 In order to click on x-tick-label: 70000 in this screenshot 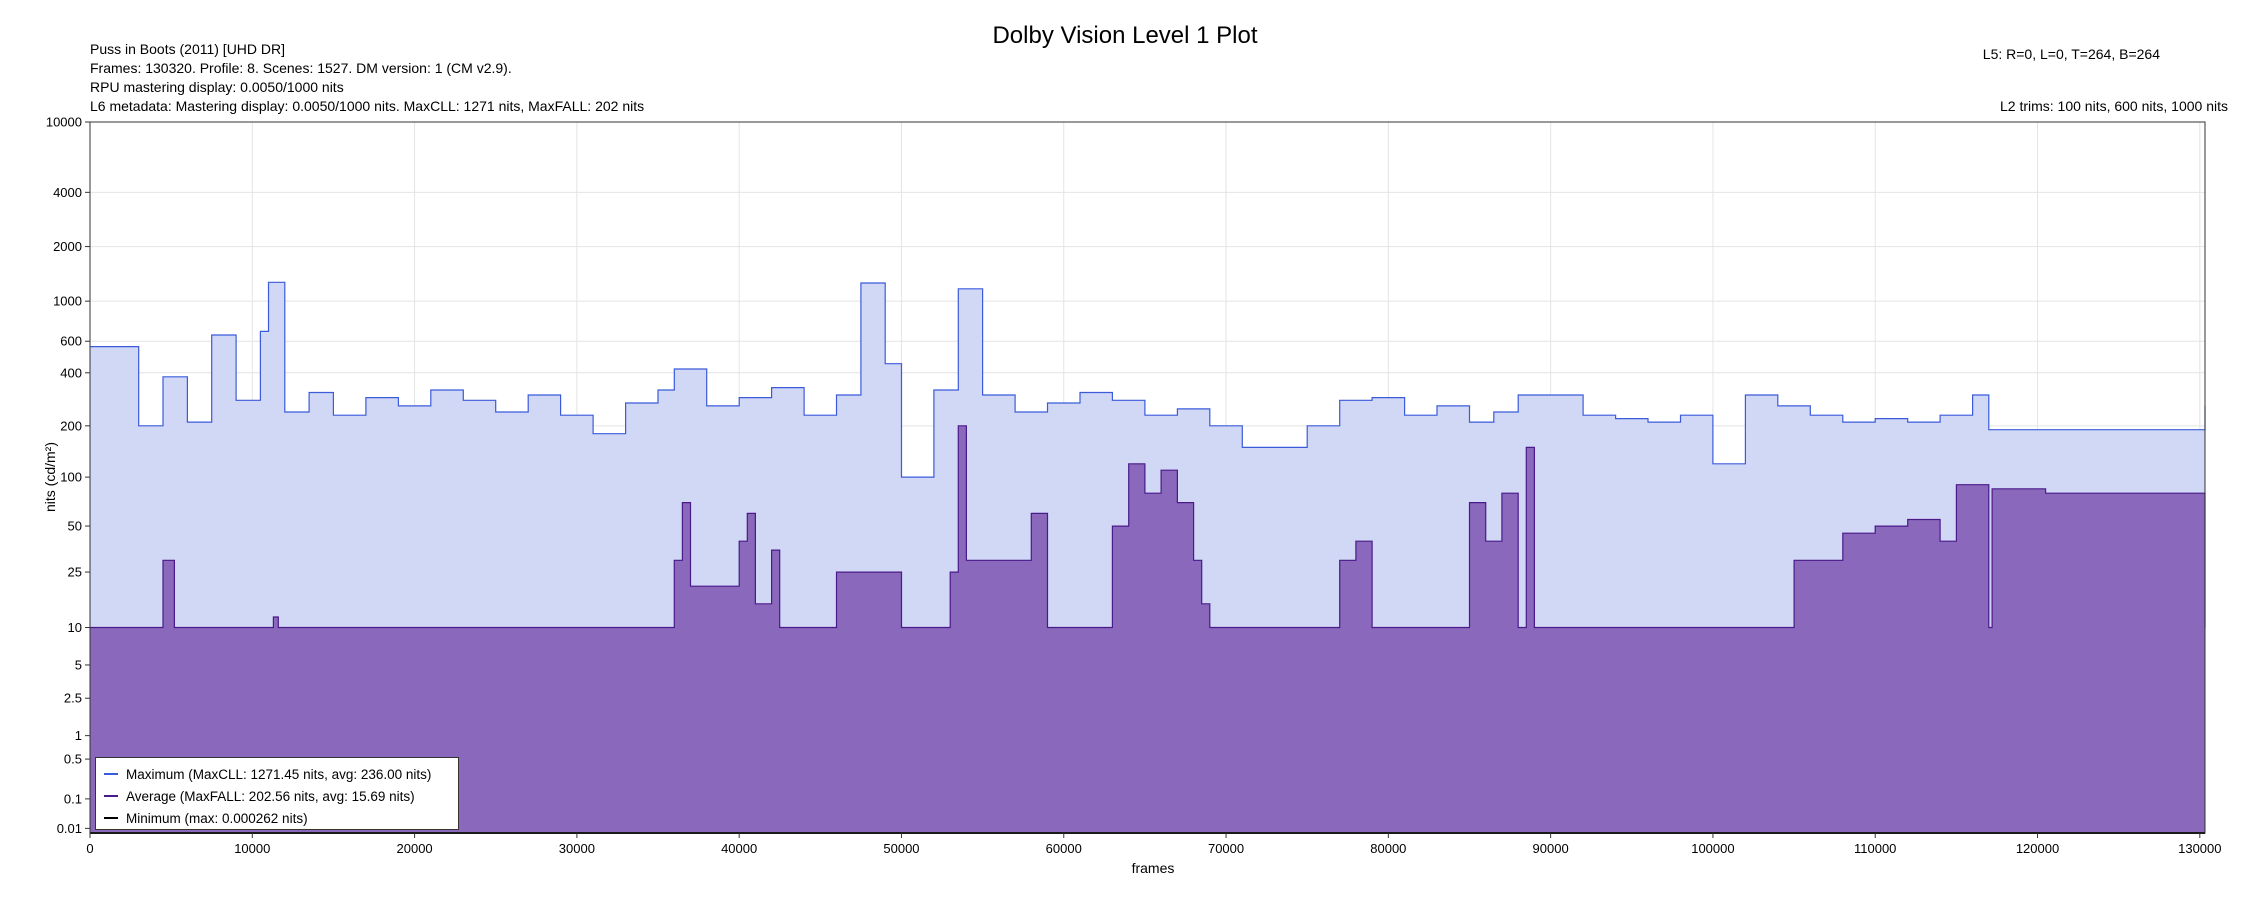, I will do `click(1226, 848)`.